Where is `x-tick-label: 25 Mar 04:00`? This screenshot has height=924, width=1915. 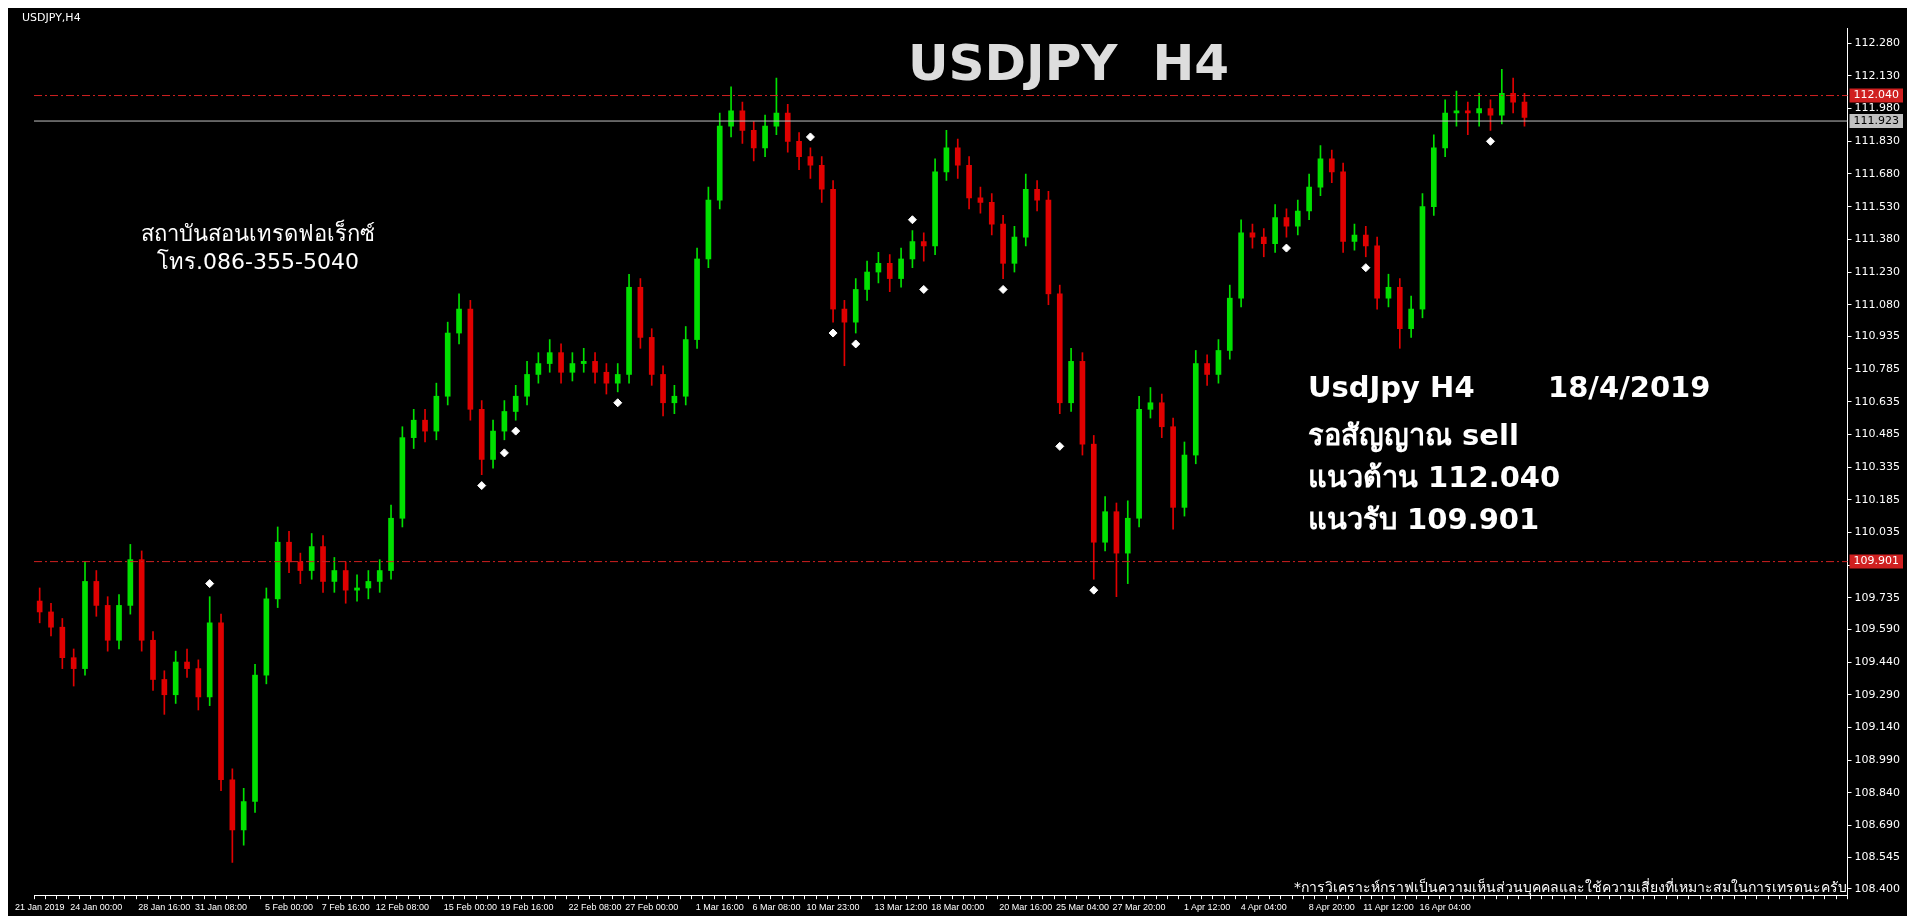 x-tick-label: 25 Mar 04:00 is located at coordinates (1082, 907).